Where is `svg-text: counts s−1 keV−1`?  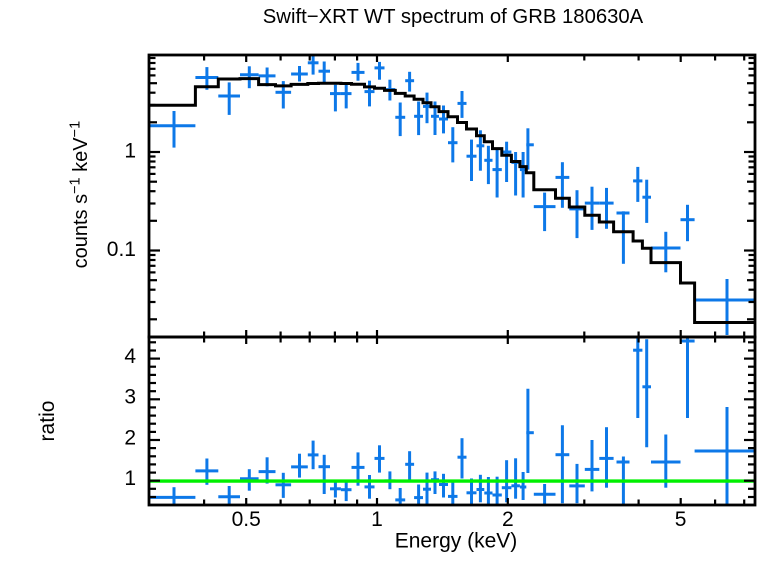
svg-text: counts s−1 keV−1 is located at coordinates (80, 195).